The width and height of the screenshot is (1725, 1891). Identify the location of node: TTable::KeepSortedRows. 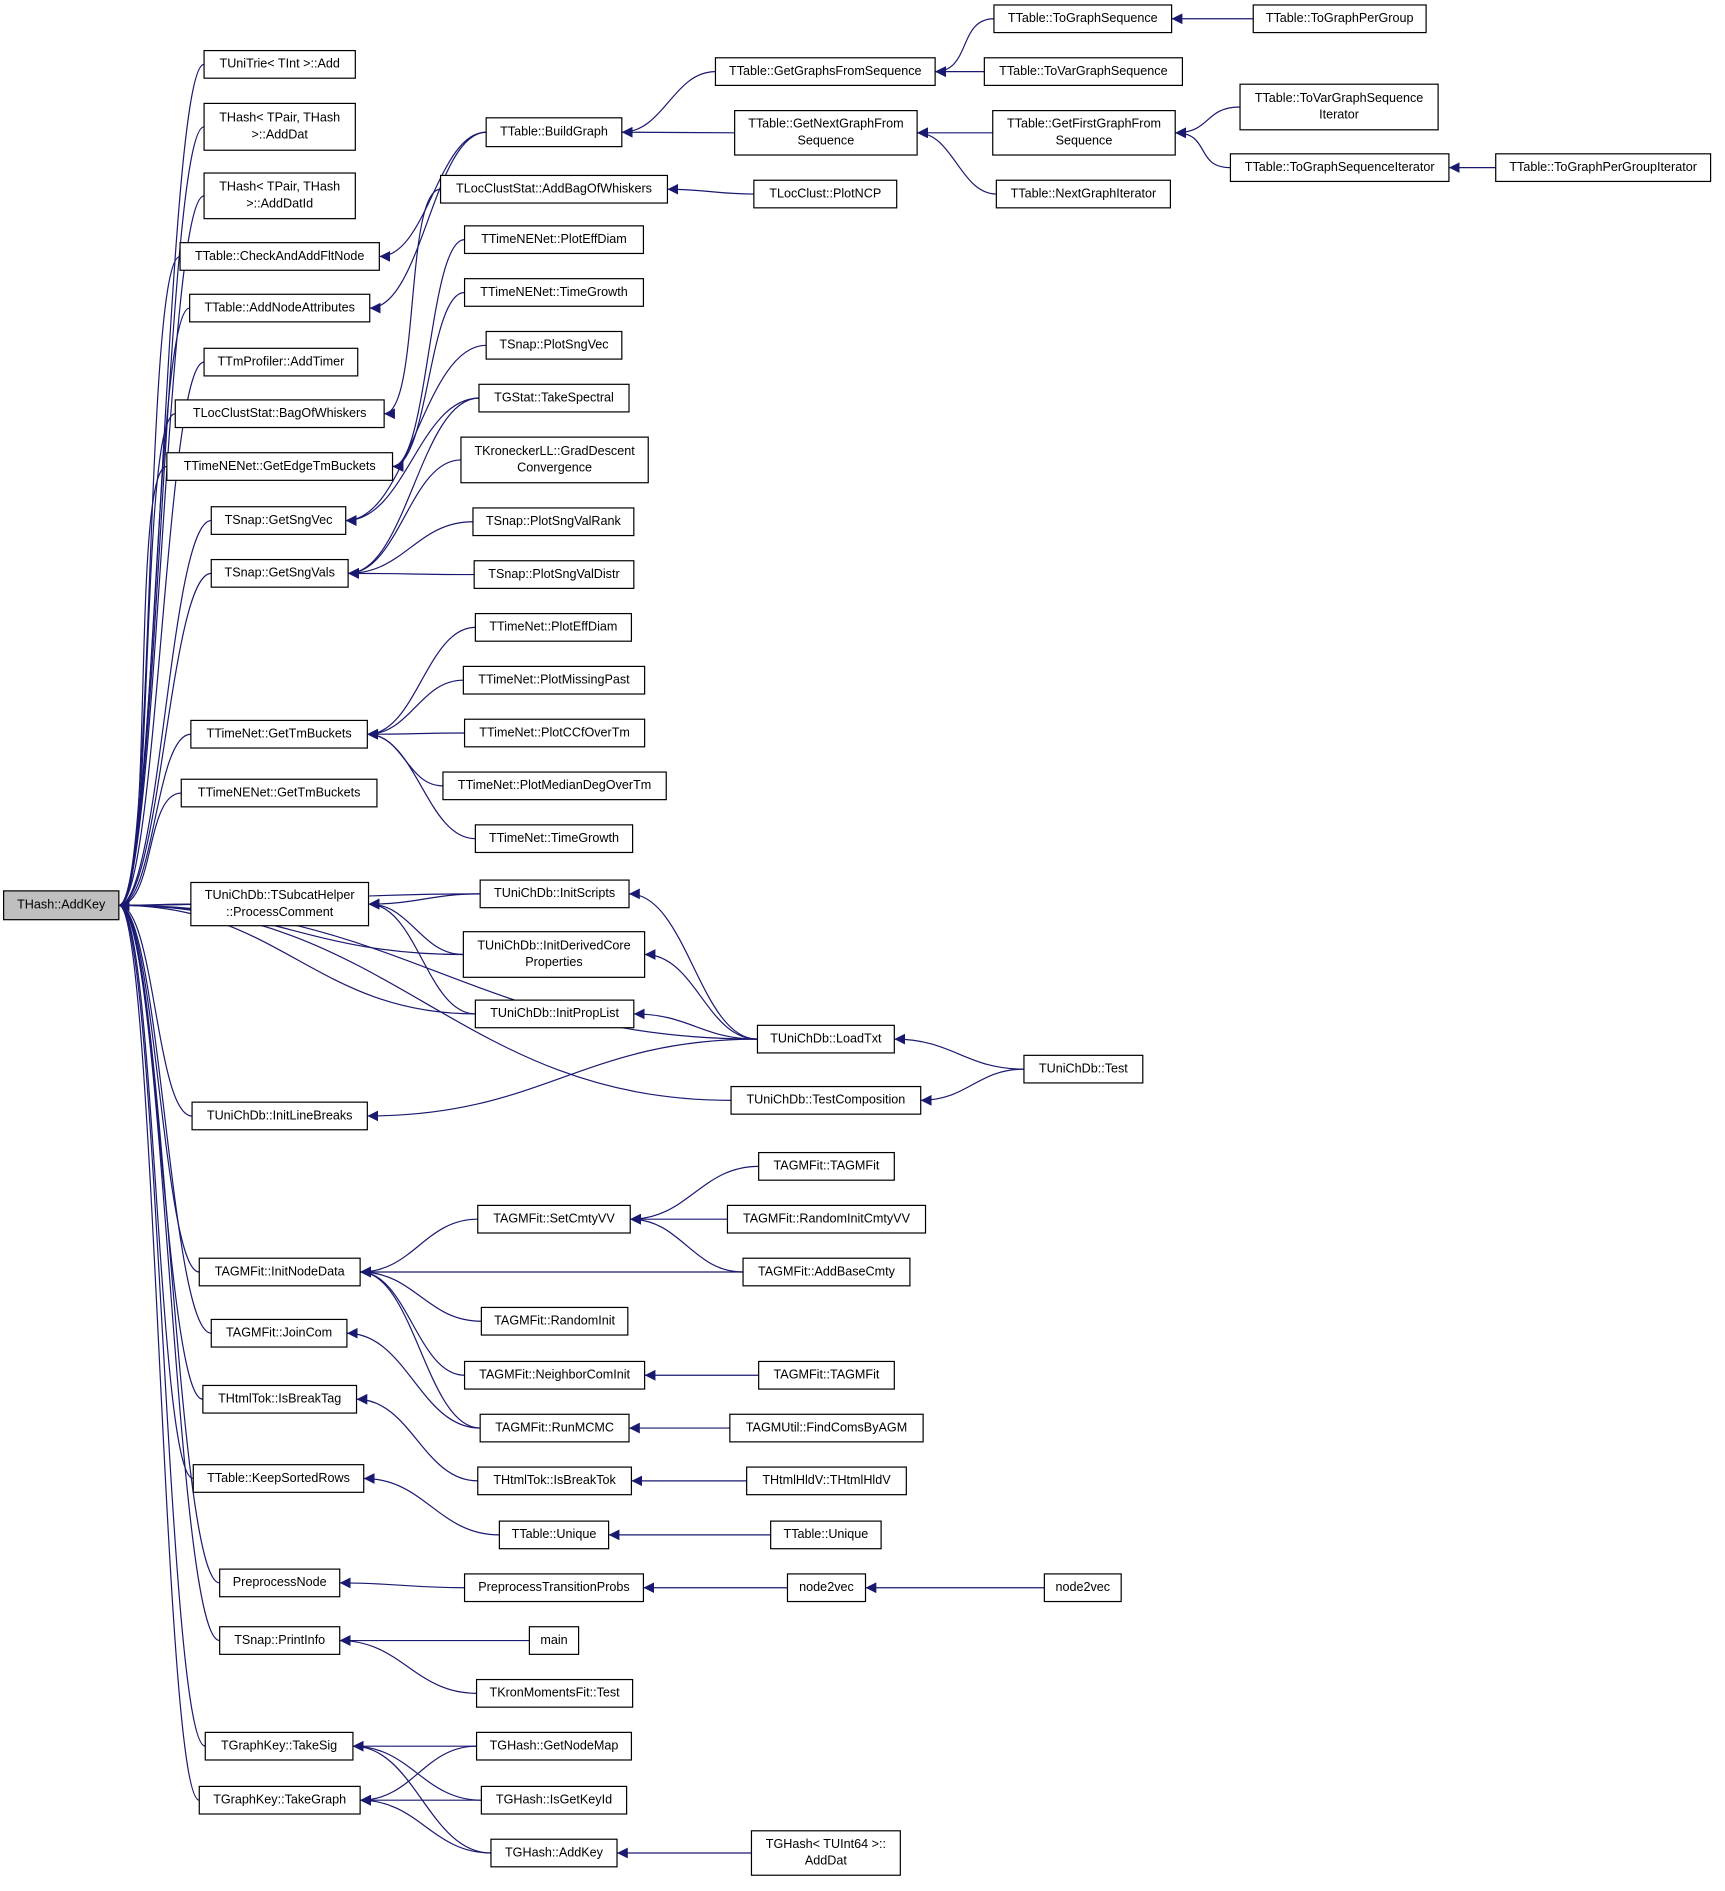
(278, 1478).